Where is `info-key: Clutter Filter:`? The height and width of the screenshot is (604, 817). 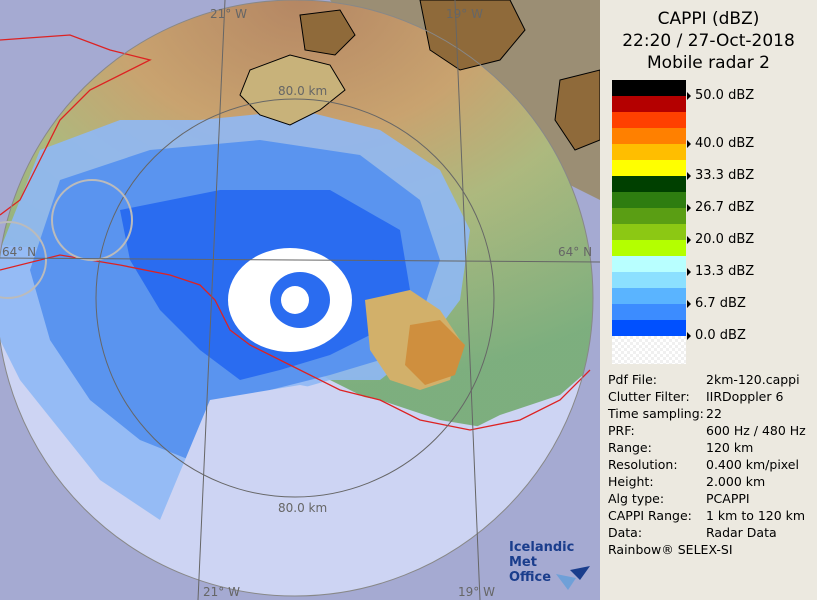
info-key: Clutter Filter: is located at coordinates (649, 396).